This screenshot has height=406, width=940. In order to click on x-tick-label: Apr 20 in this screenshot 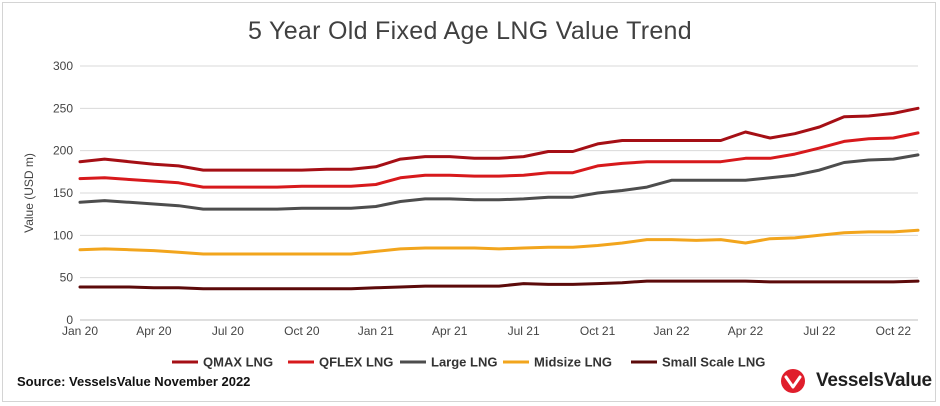, I will do `click(154, 331)`.